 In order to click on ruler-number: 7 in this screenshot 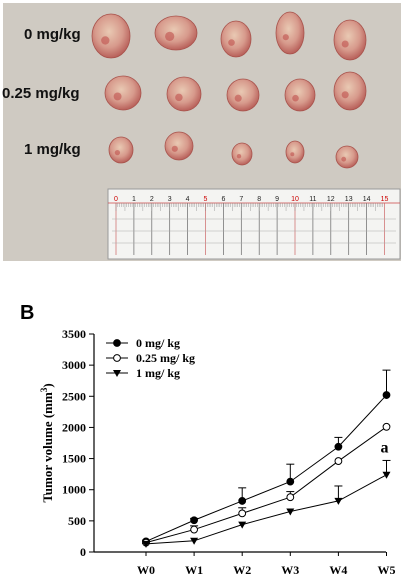, I will do `click(241, 199)`.